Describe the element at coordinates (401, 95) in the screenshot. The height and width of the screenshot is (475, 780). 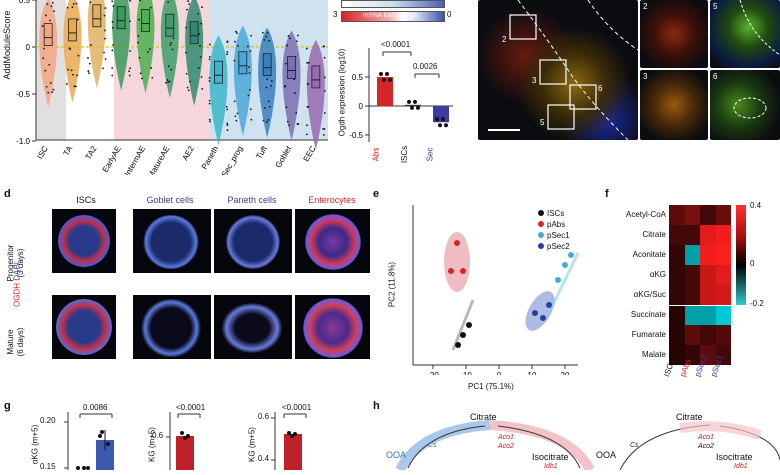
I see `ogdh-bar-chart: 0.5 0 -0.5` at that location.